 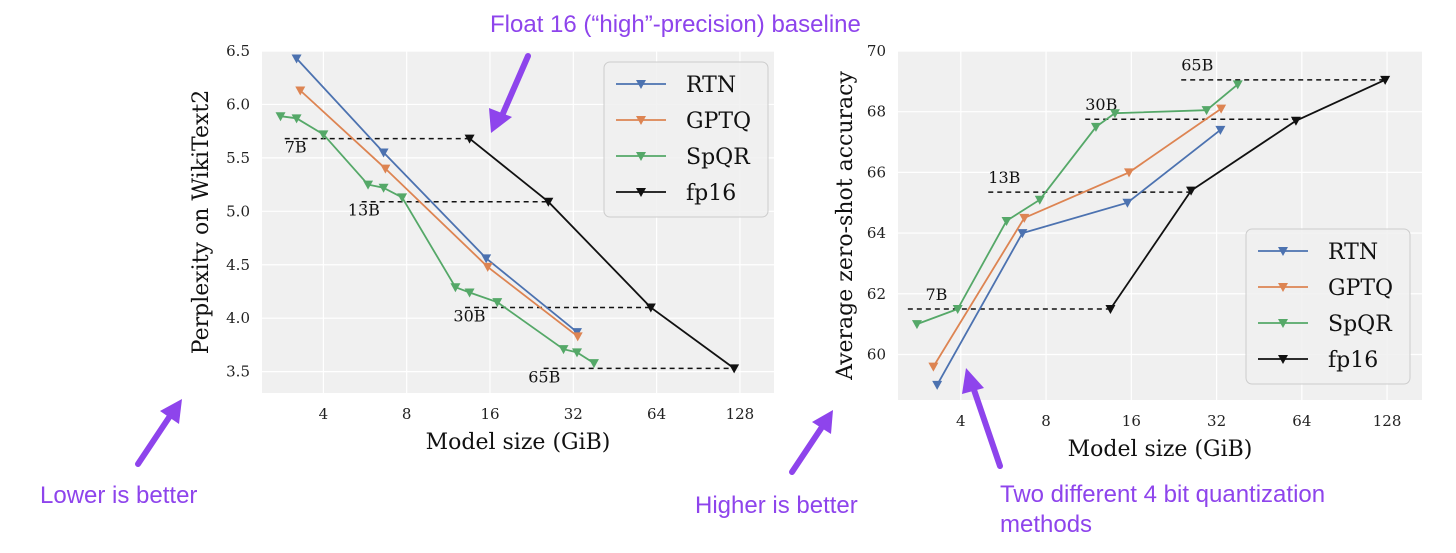 What do you see at coordinates (1101, 104) in the screenshot?
I see `model-size-label: 30B` at bounding box center [1101, 104].